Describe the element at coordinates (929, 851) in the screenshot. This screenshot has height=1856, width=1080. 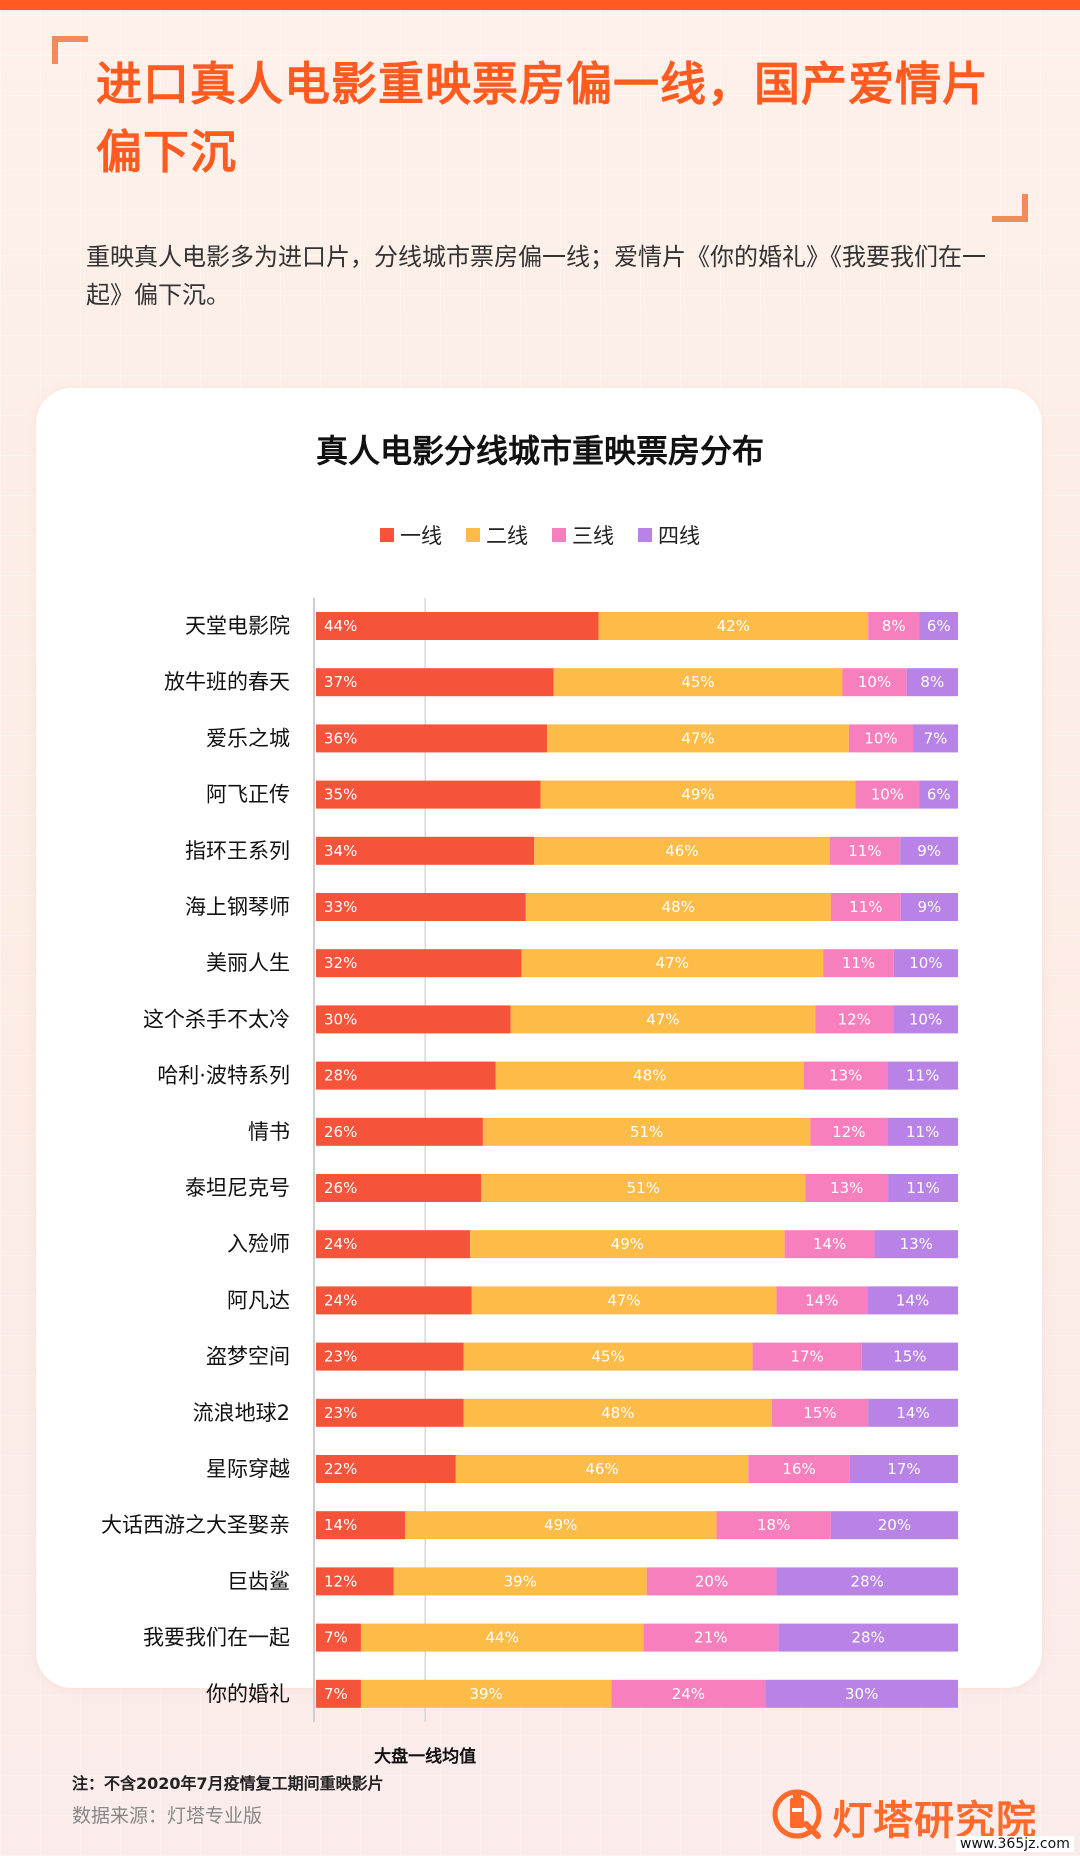
I see `data-label: 9%` at that location.